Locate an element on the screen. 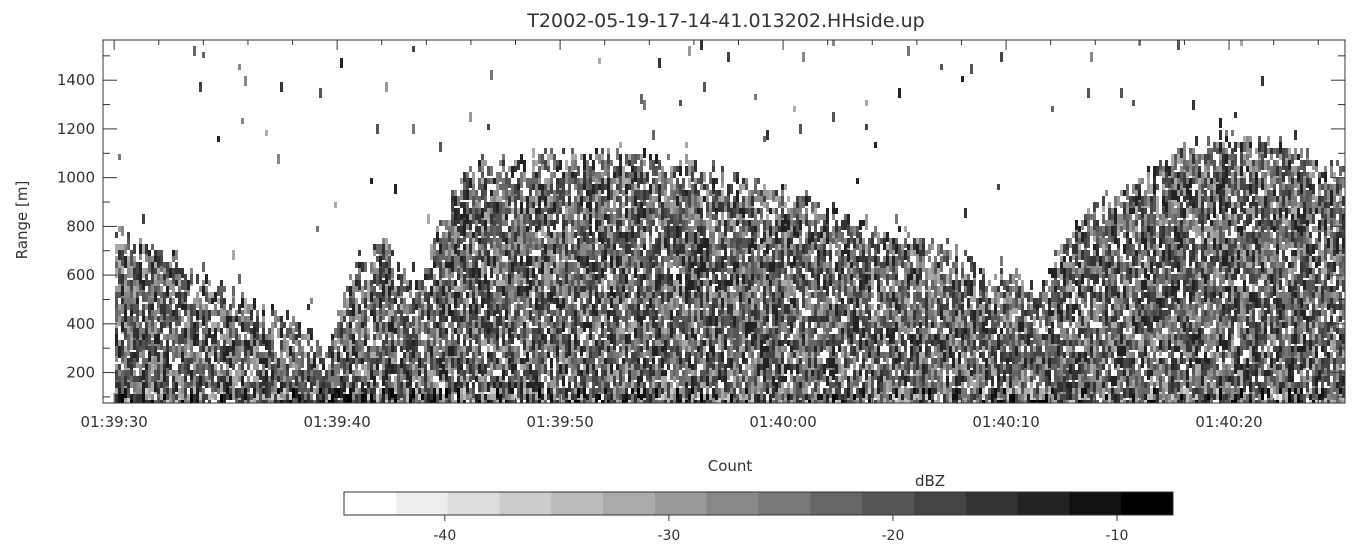 The height and width of the screenshot is (546, 1367). colorbar-label: dBZ is located at coordinates (930, 481).